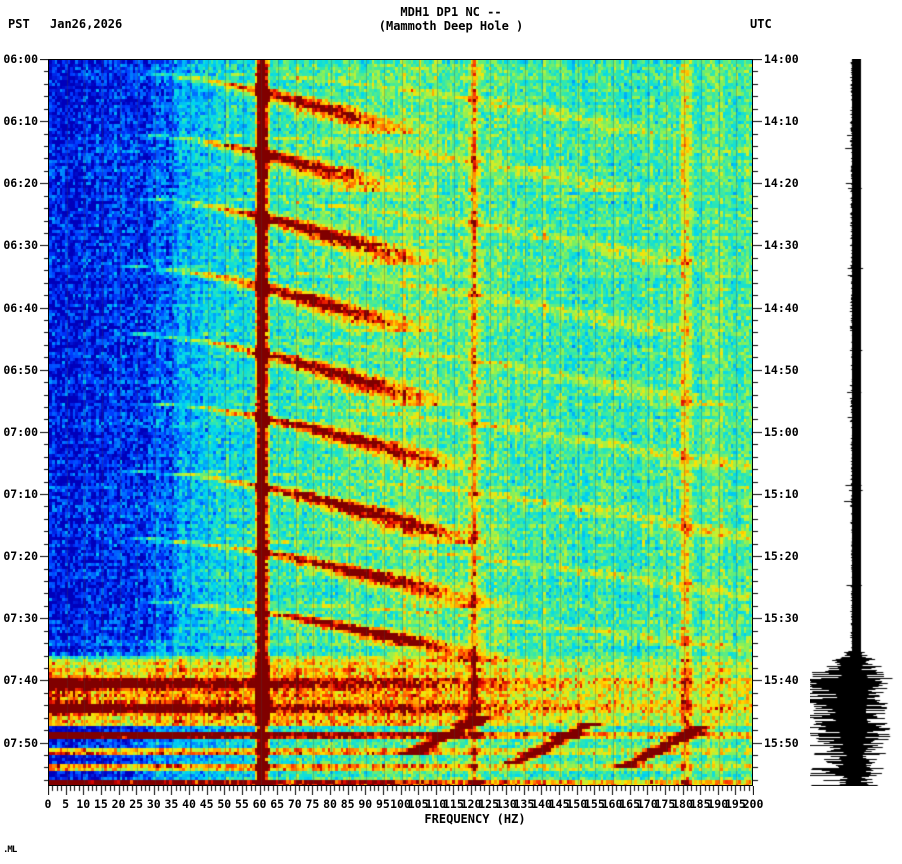 This screenshot has width=902, height=864. What do you see at coordinates (171, 804) in the screenshot?
I see `frequency-label: 35` at bounding box center [171, 804].